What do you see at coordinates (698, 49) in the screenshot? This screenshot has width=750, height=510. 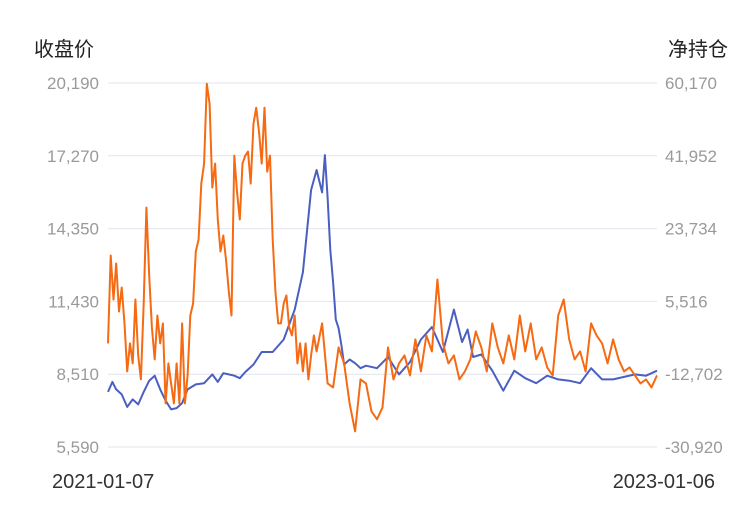 I see `right-axis-title: 净持仓` at bounding box center [698, 49].